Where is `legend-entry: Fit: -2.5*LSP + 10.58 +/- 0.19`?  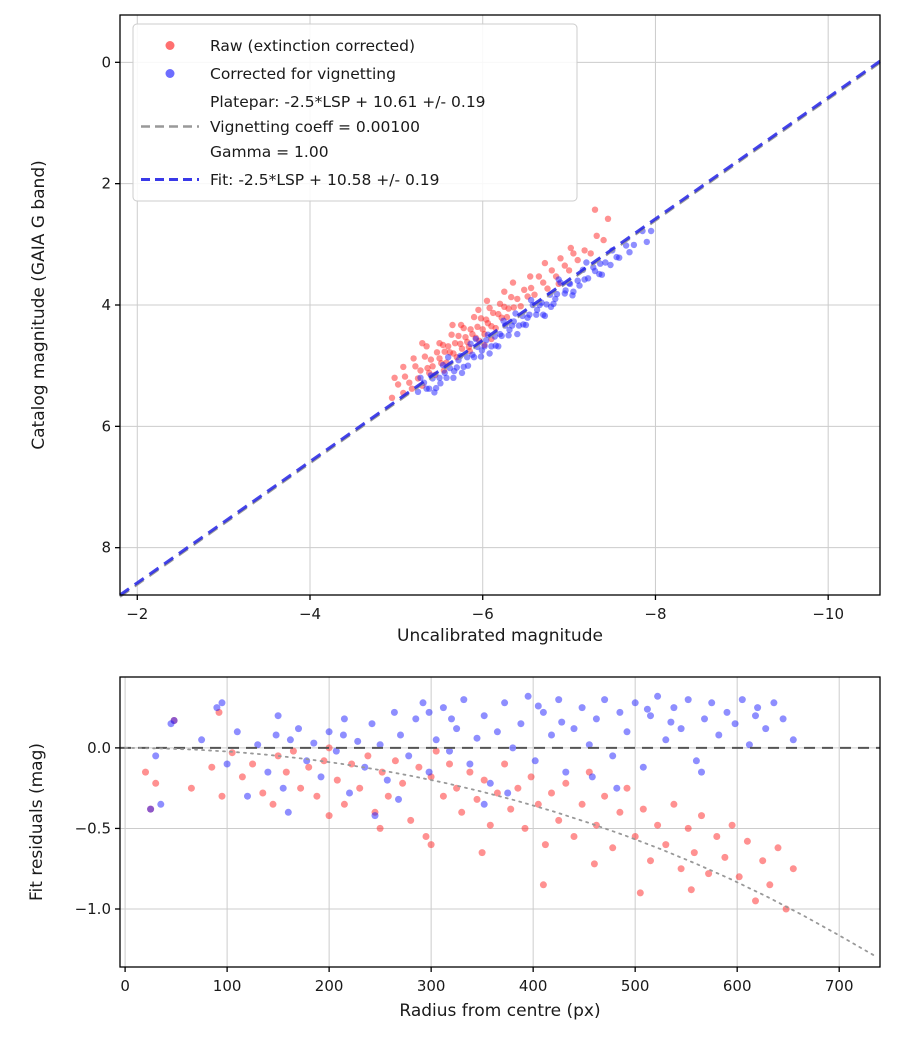
legend-entry: Fit: -2.5*LSP + 10.58 +/- 0.19 is located at coordinates (290, 180).